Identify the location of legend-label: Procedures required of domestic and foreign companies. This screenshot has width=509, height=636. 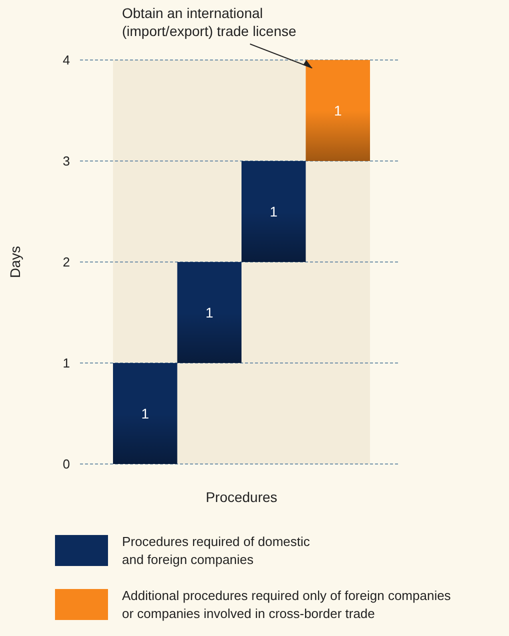
(216, 550).